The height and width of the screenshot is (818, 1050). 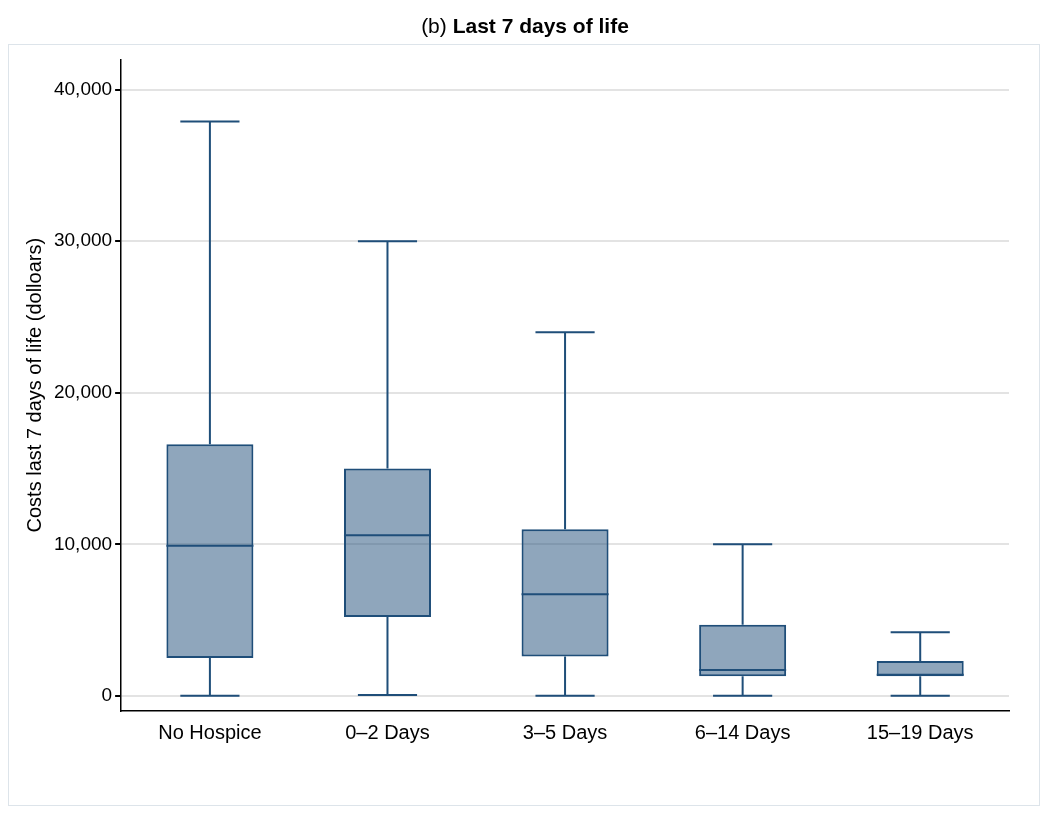 What do you see at coordinates (920, 731) in the screenshot?
I see `x-tick-label: 15–19 Days` at bounding box center [920, 731].